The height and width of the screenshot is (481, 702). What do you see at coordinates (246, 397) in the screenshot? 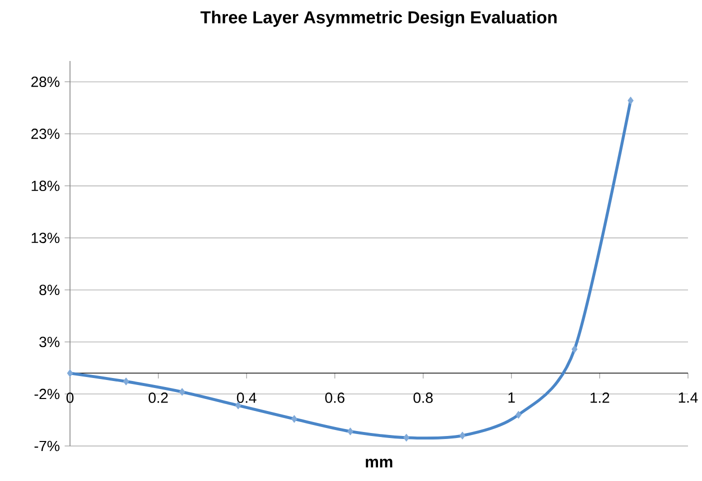
I see `x-tick-label: 0.4` at bounding box center [246, 397].